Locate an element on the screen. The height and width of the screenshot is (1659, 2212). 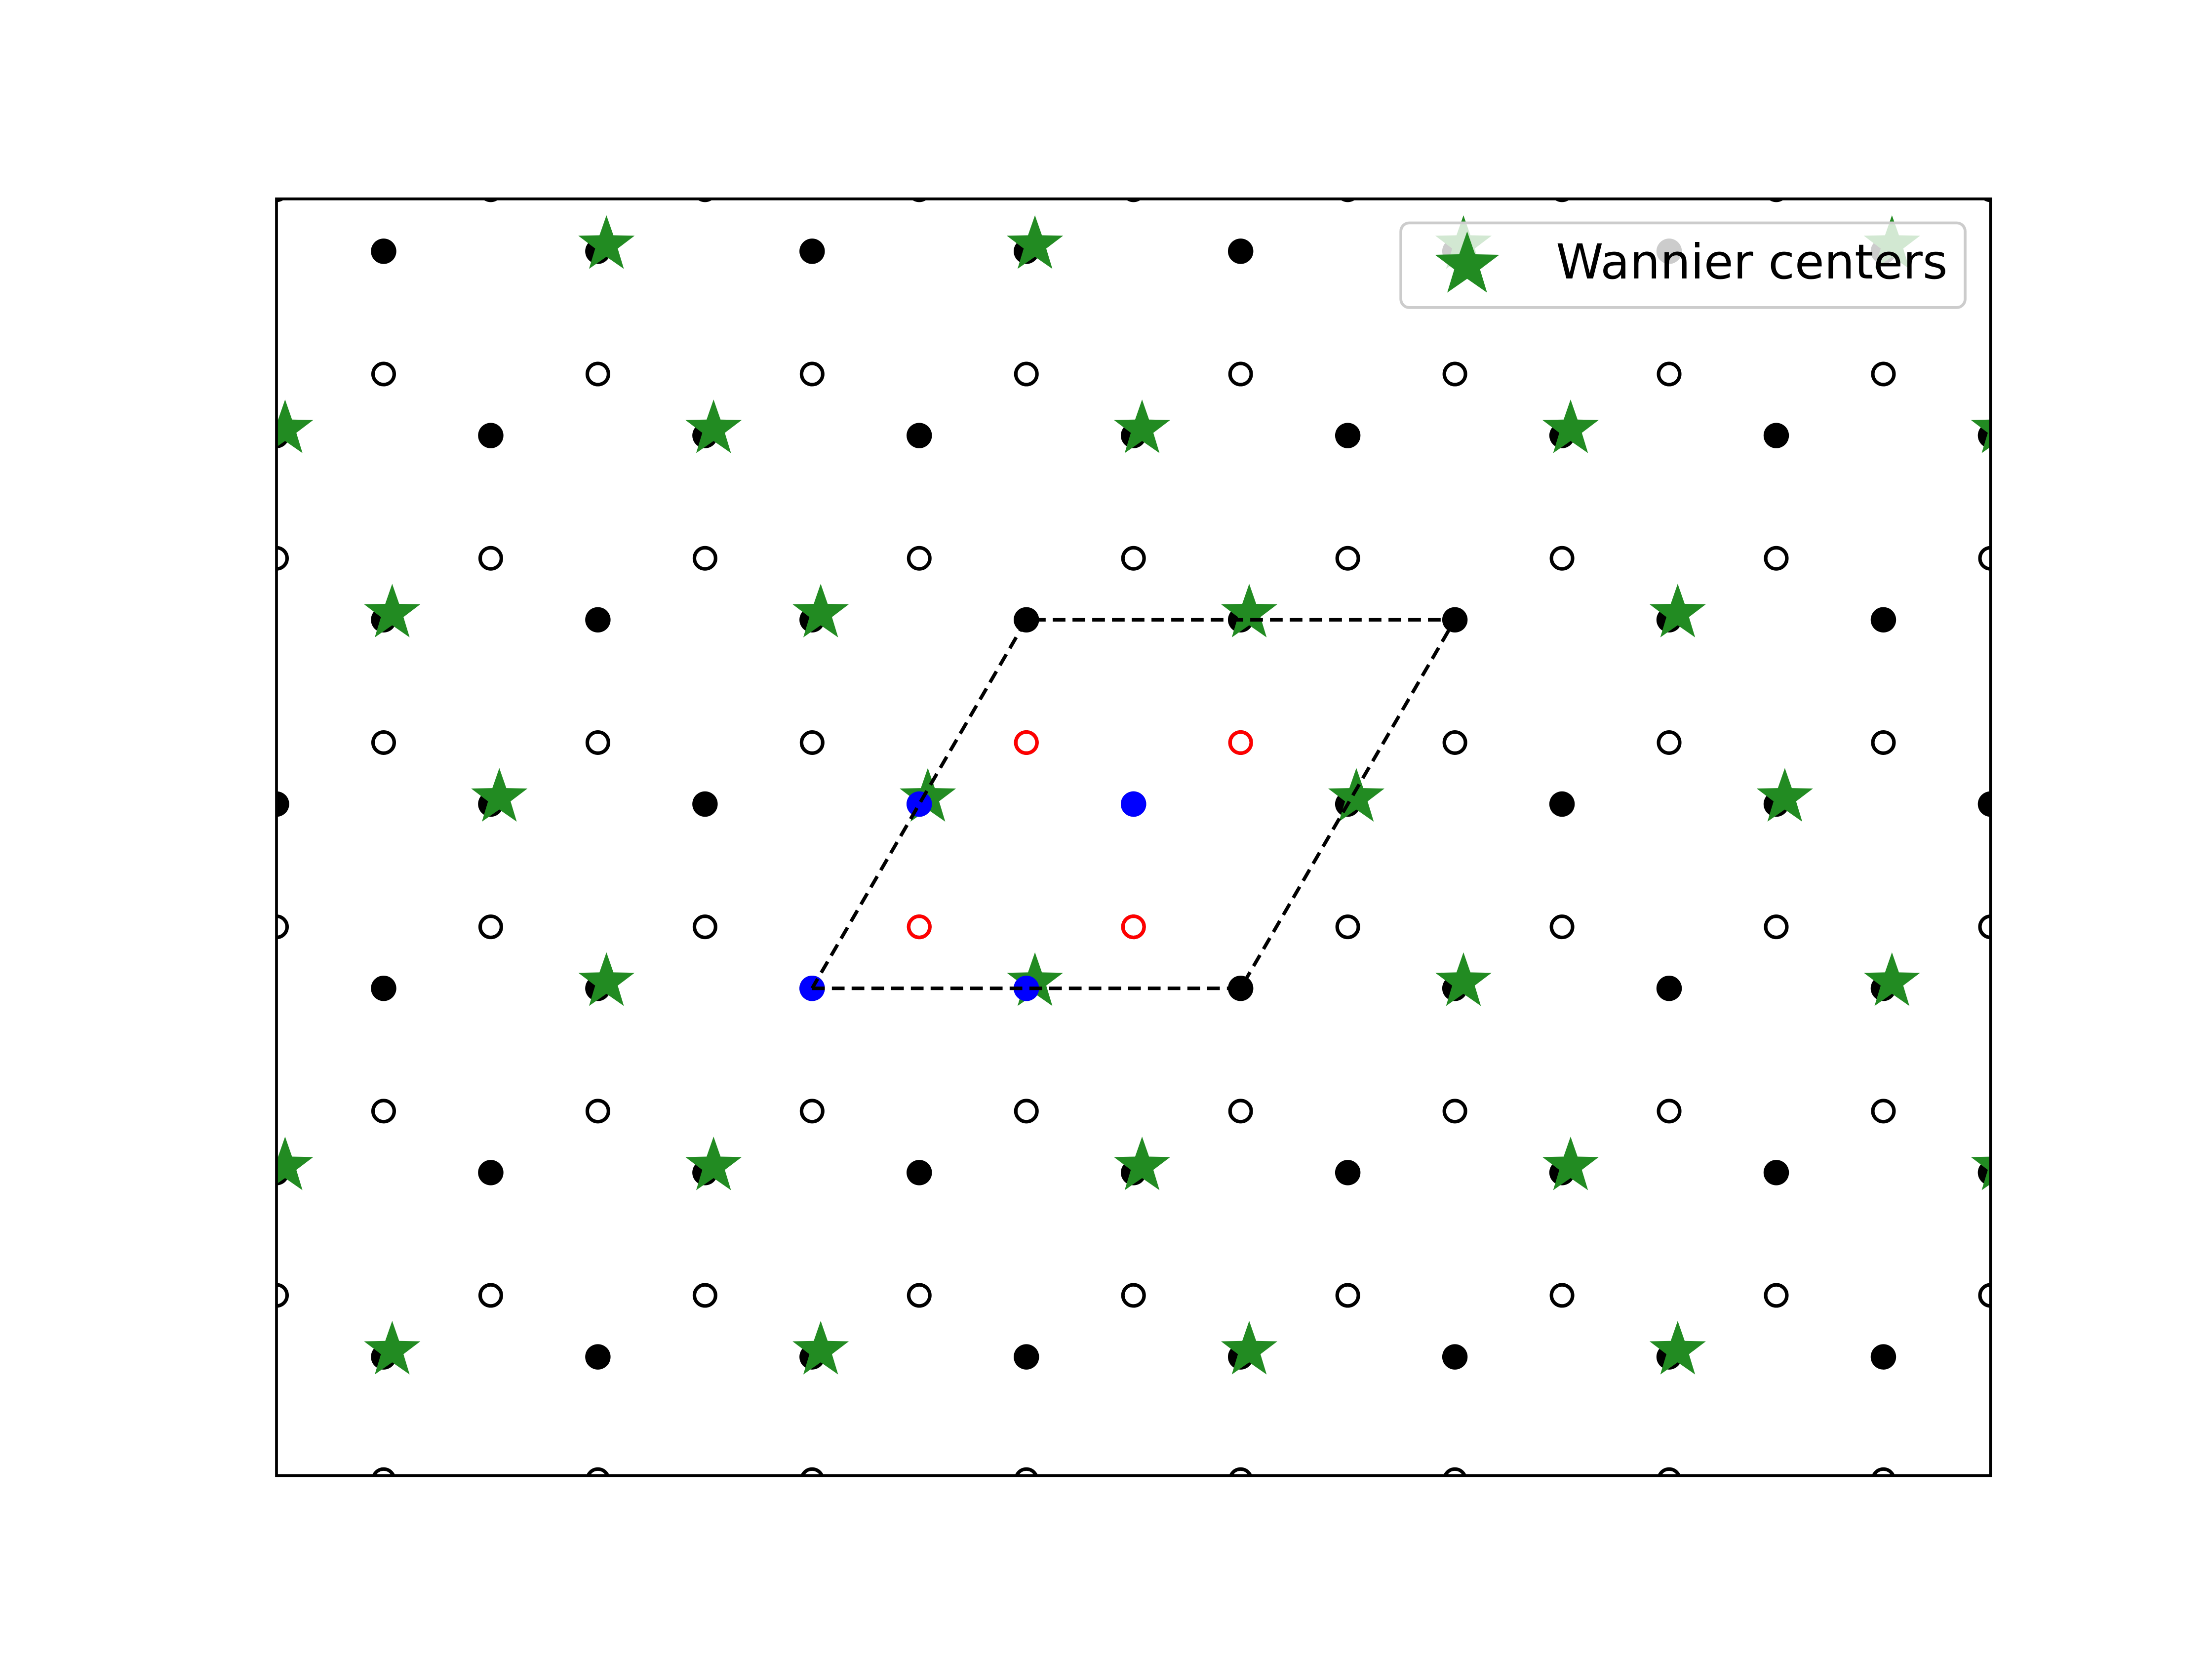
legend: Wannier centers is located at coordinates (1683, 265).